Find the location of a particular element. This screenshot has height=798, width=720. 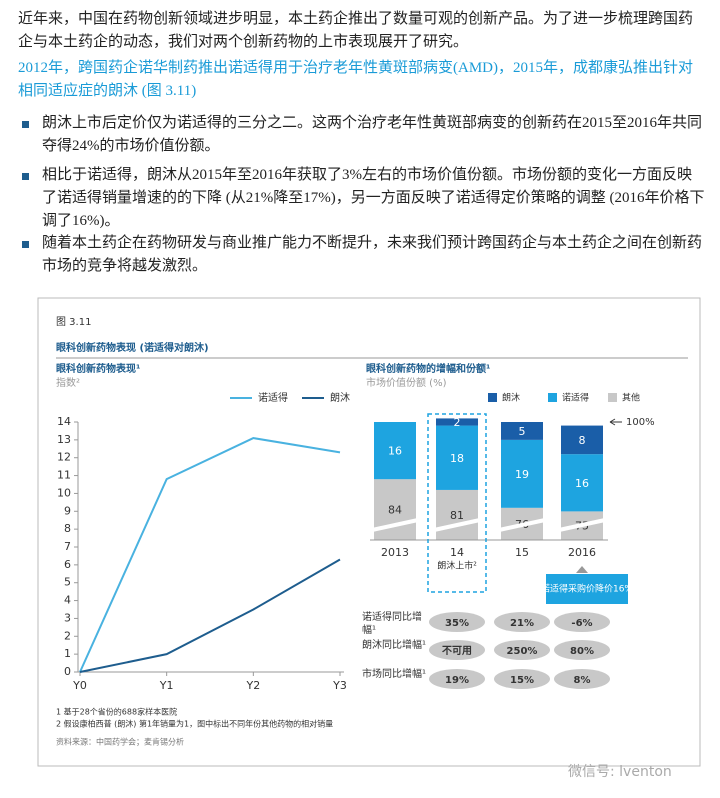

table-cell: 不可用 is located at coordinates (457, 651).